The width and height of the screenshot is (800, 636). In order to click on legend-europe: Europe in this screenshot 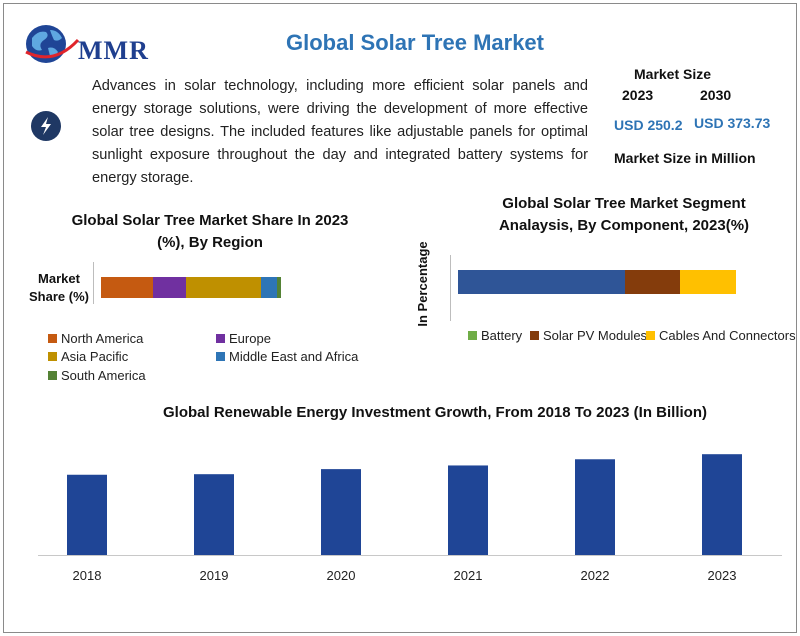, I will do `click(243, 338)`.